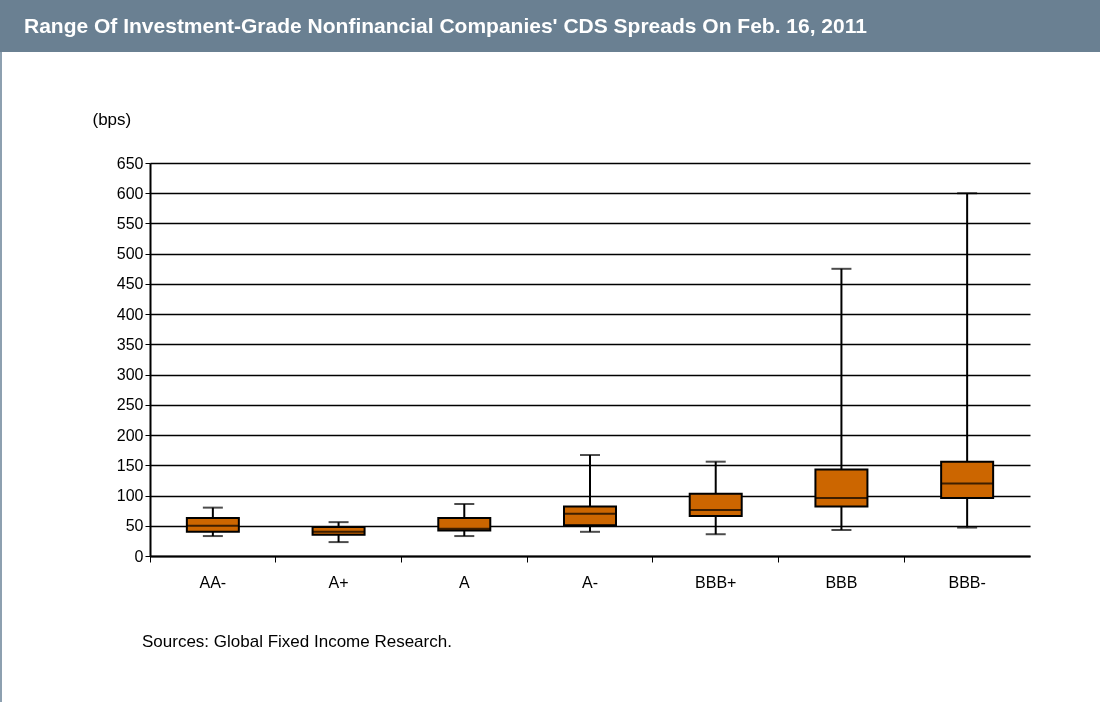 Image resolution: width=1100 pixels, height=711 pixels. What do you see at coordinates (841, 582) in the screenshot?
I see `x-tick-label: BBB` at bounding box center [841, 582].